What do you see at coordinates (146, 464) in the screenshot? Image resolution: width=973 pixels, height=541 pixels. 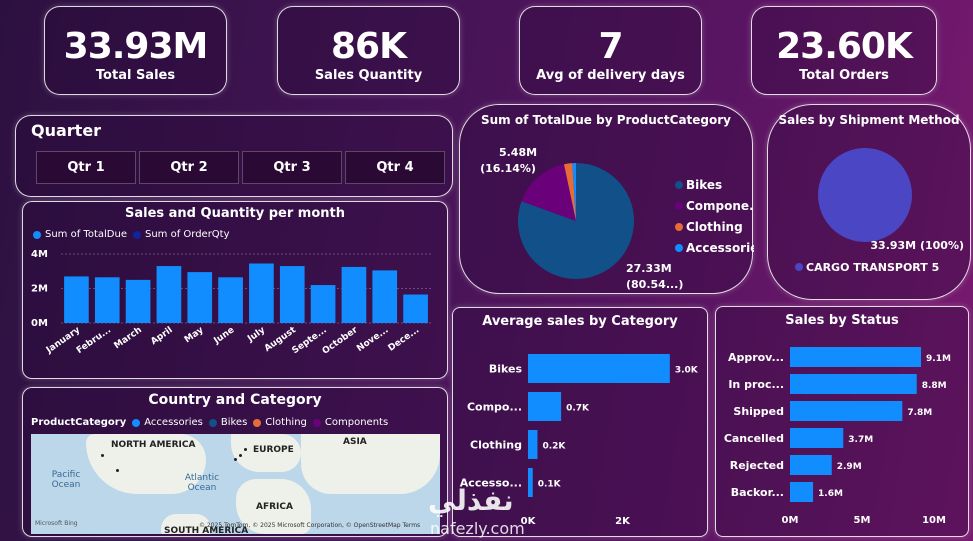 I see `north-america-land` at bounding box center [146, 464].